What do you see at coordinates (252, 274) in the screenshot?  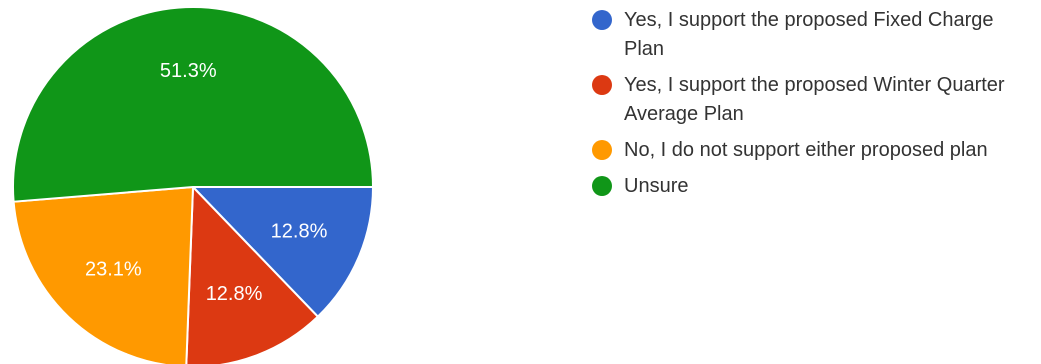 I see `pie-slice-winter-quarter` at bounding box center [252, 274].